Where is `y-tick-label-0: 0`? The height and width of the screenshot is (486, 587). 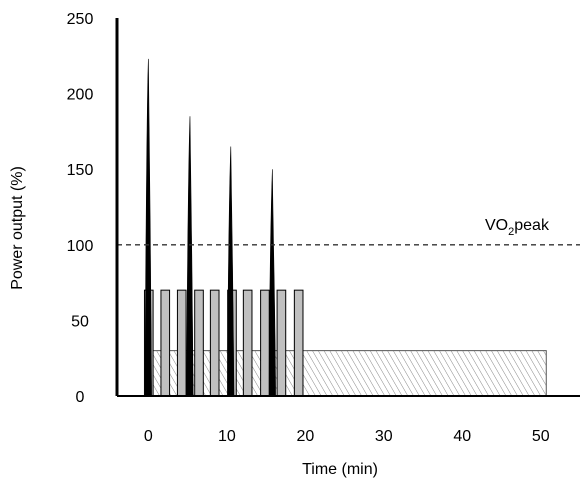
y-tick-label-0: 0 is located at coordinates (80, 397).